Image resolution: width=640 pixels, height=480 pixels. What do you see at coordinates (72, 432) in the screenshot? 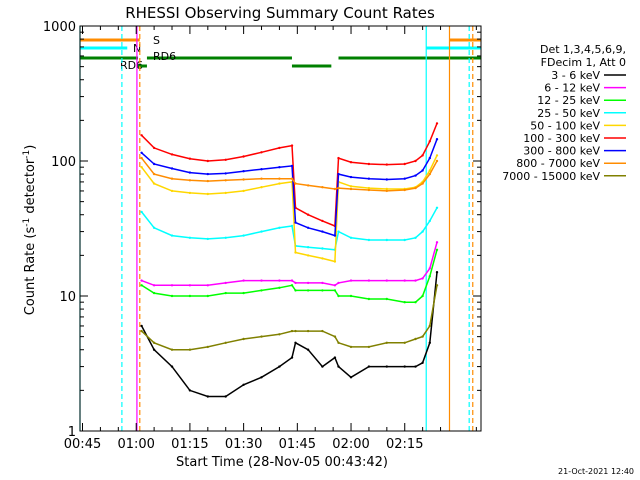
I see `y-tick-label: 1` at bounding box center [72, 432].